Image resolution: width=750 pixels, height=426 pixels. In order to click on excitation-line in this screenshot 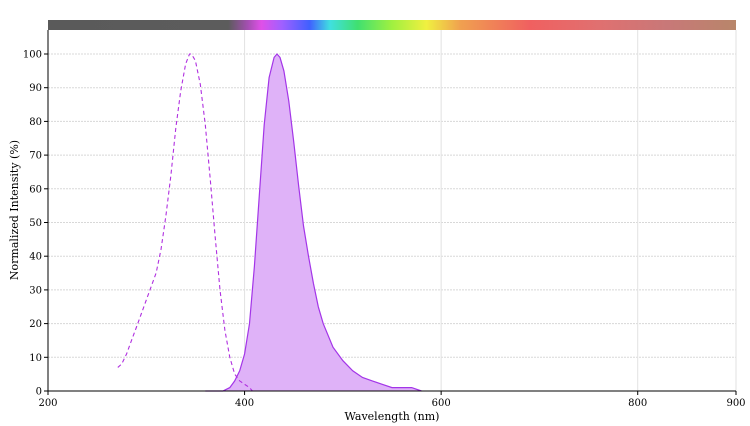, I will do `click(185, 222)`.